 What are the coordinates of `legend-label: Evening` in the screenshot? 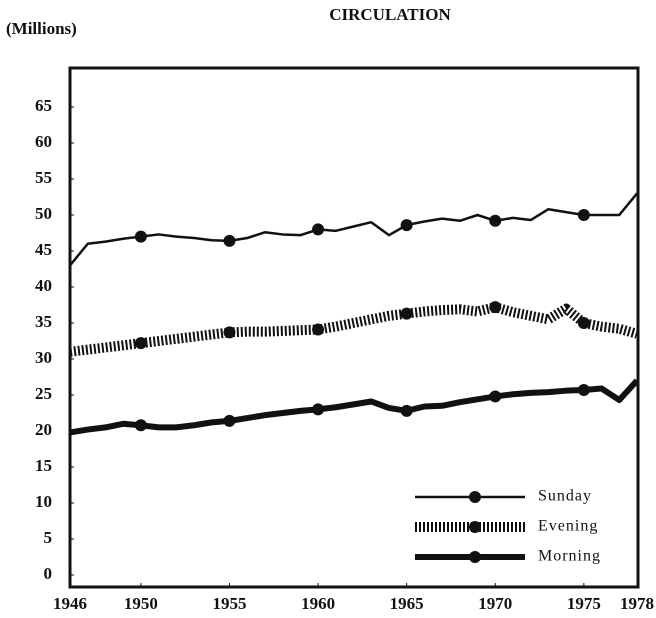 It's located at (568, 526).